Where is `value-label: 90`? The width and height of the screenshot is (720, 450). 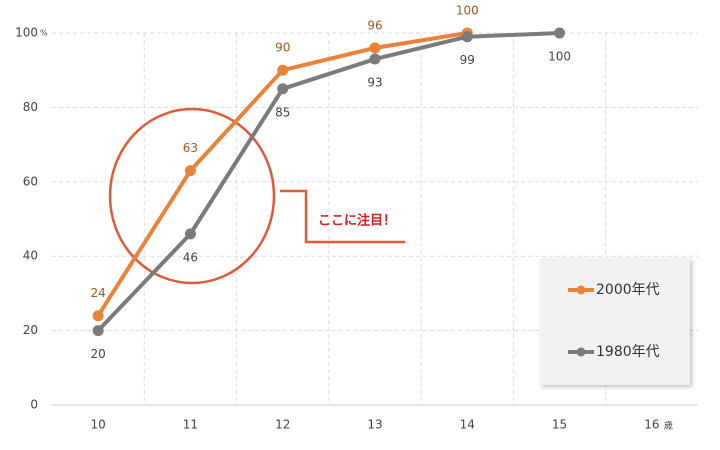 value-label: 90 is located at coordinates (282, 48).